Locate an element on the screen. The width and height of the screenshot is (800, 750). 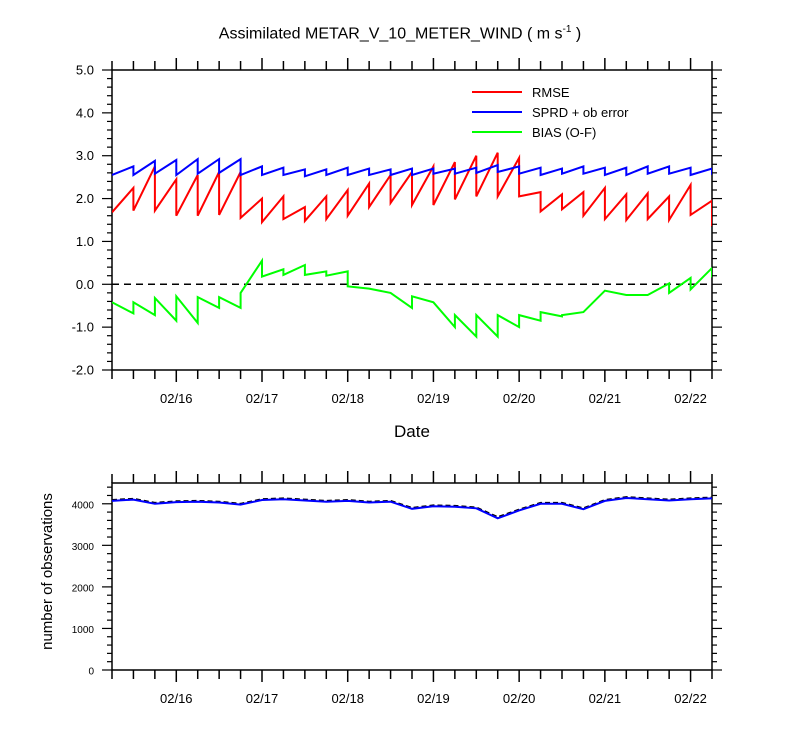
y-tick-label: 1.0 is located at coordinates (85, 241).